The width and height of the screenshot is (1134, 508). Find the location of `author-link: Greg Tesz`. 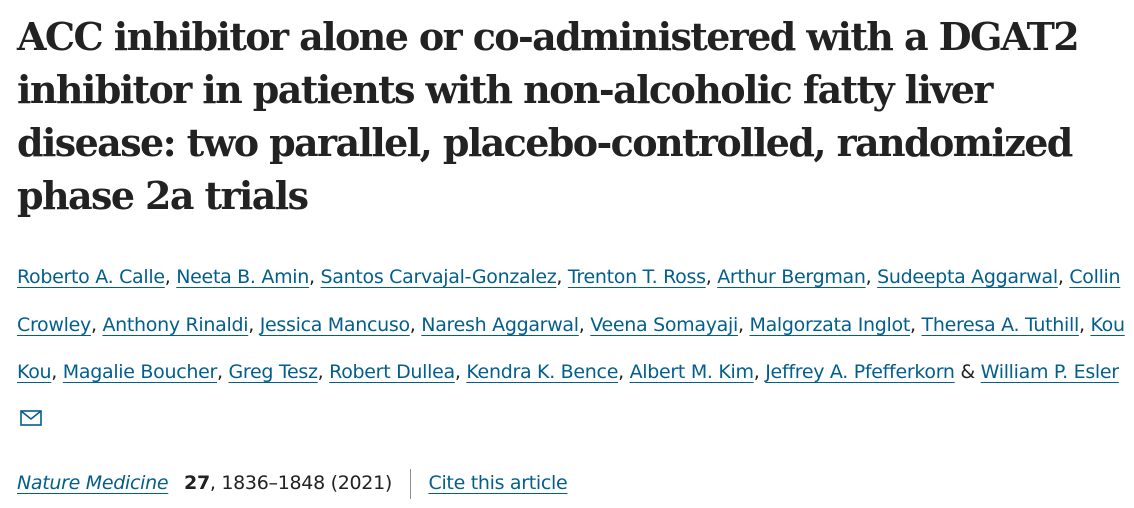

author-link: Greg Tesz is located at coordinates (273, 372).